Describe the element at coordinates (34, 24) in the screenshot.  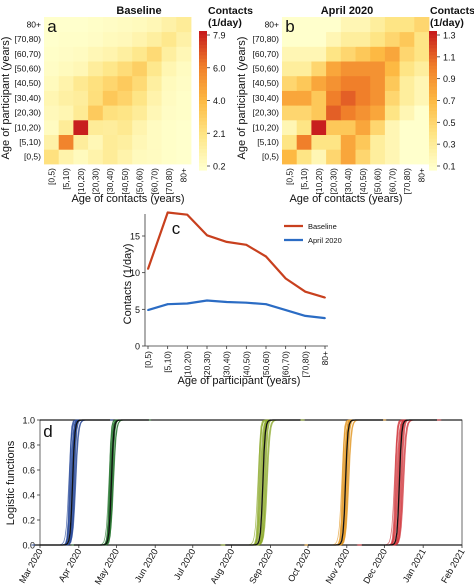
I see `y-tick-label: 80+` at that location.